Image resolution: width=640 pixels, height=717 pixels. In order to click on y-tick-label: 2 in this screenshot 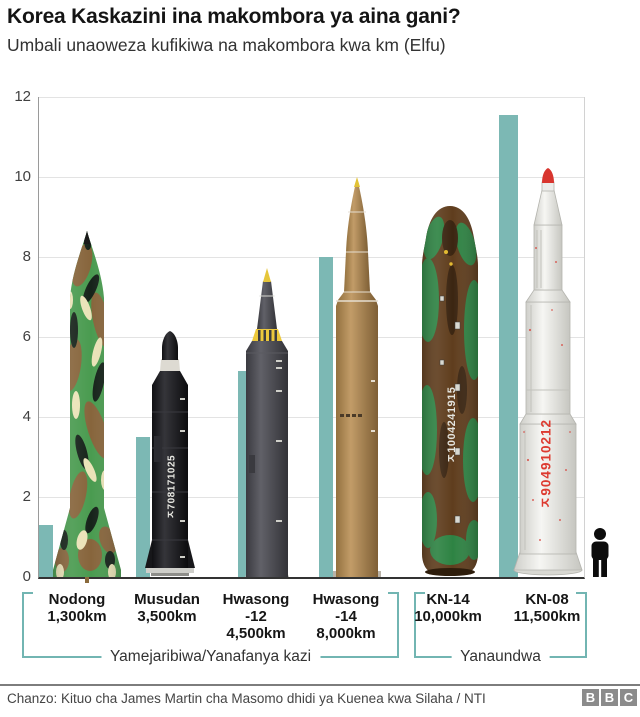, I will do `click(26, 496)`.